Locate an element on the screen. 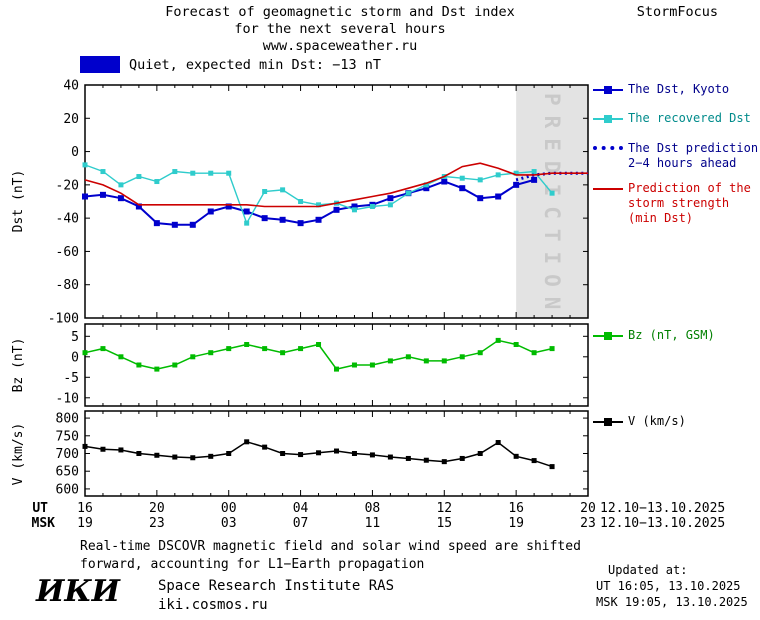 Image resolution: width=760 pixels, height=620 pixels. y-tick-label: -100 is located at coordinates (63, 319).